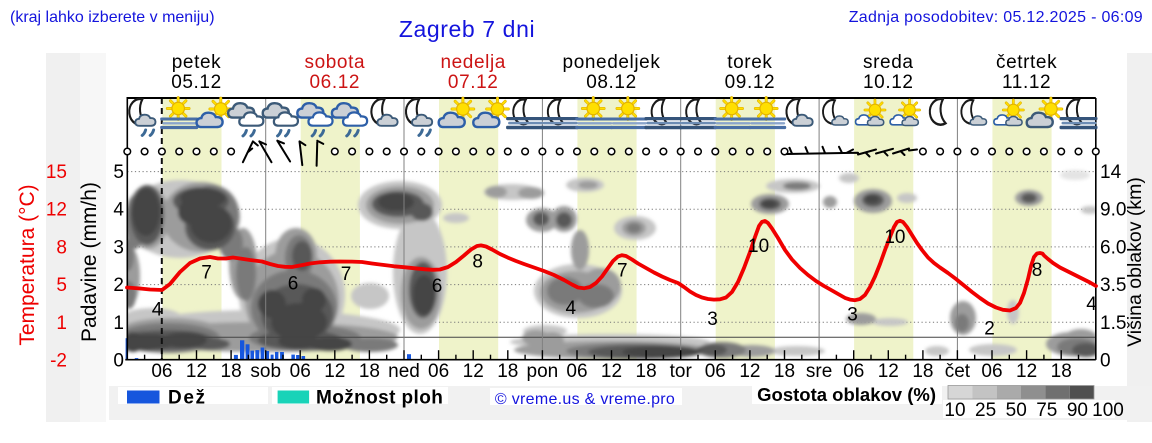 This screenshot has width=1152, height=443. I want to click on svg-text: 100, so click(1108, 410).